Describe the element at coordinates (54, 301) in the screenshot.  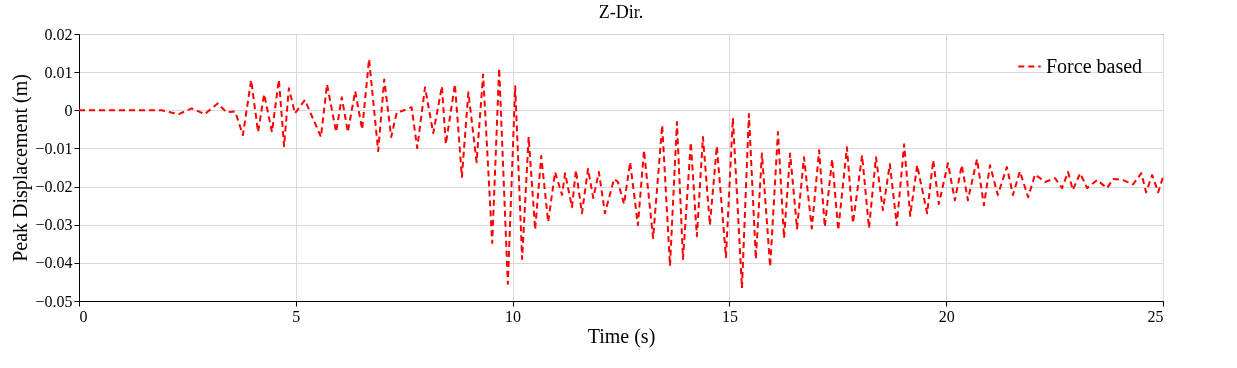
I see `y-tick-label: −0.05` at that location.